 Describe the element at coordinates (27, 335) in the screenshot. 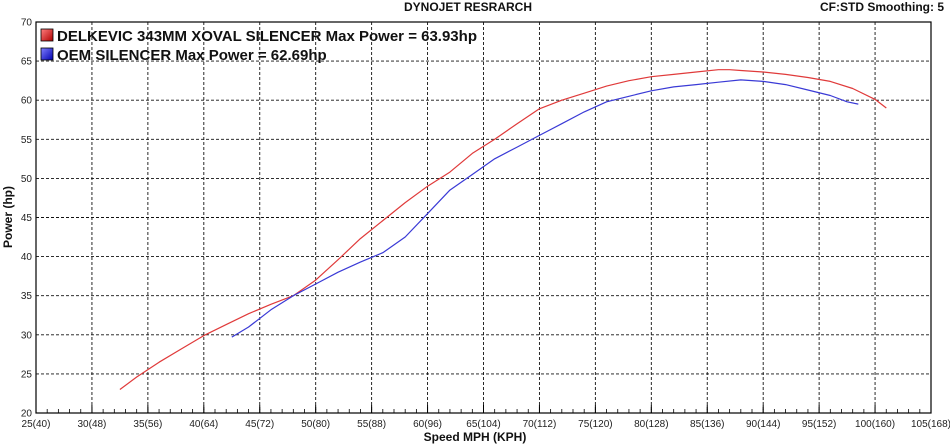

I see `y-tick-label: 30` at that location.